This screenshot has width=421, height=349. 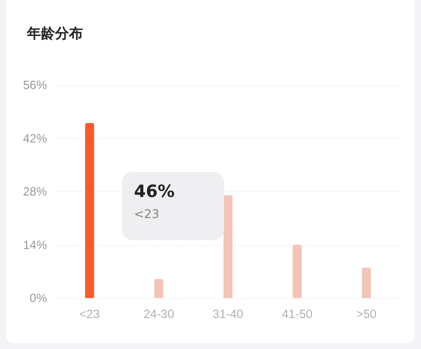 I want to click on x-tick-label: 41-50, so click(x=297, y=314).